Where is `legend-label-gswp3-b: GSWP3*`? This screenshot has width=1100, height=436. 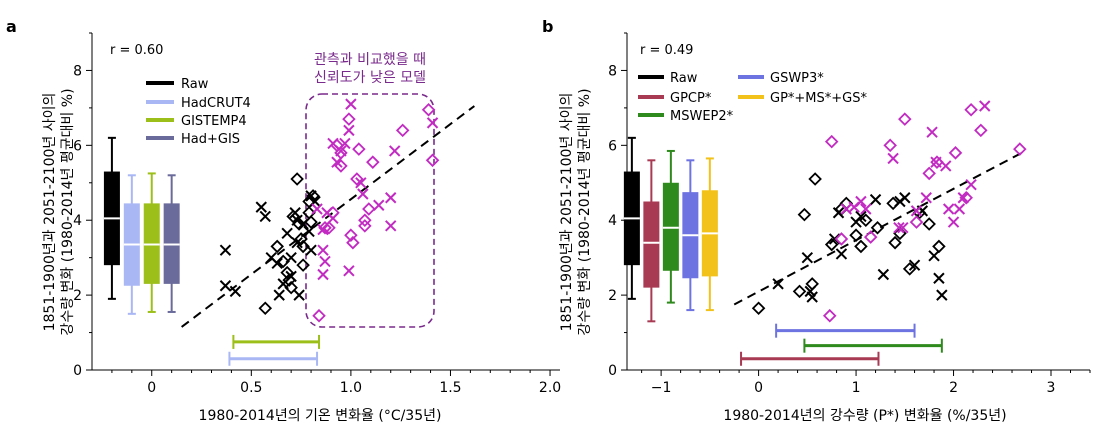
legend-label-gswp3-b: GSWP3* is located at coordinates (797, 78).